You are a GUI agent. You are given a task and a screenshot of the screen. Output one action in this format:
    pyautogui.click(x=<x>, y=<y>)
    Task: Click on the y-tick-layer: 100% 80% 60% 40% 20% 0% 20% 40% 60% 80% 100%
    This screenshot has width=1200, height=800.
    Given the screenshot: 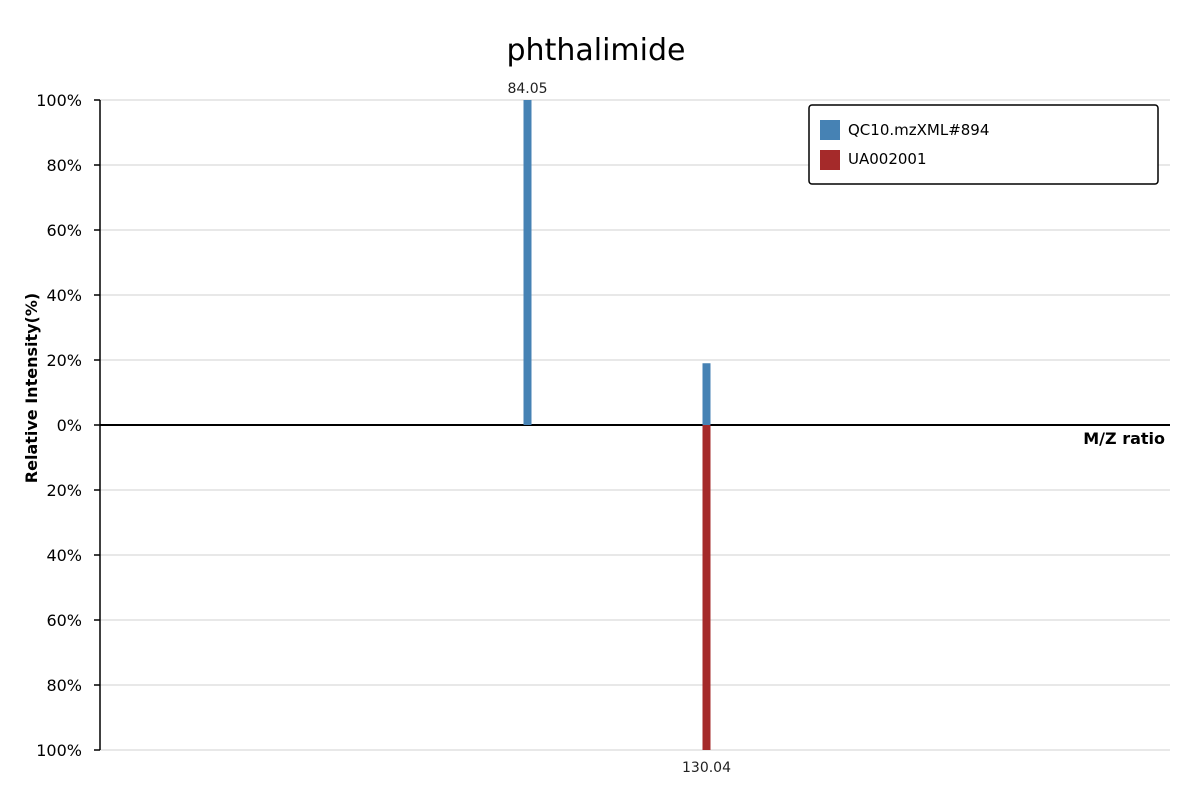 What is the action you would take?
    pyautogui.click(x=68, y=425)
    